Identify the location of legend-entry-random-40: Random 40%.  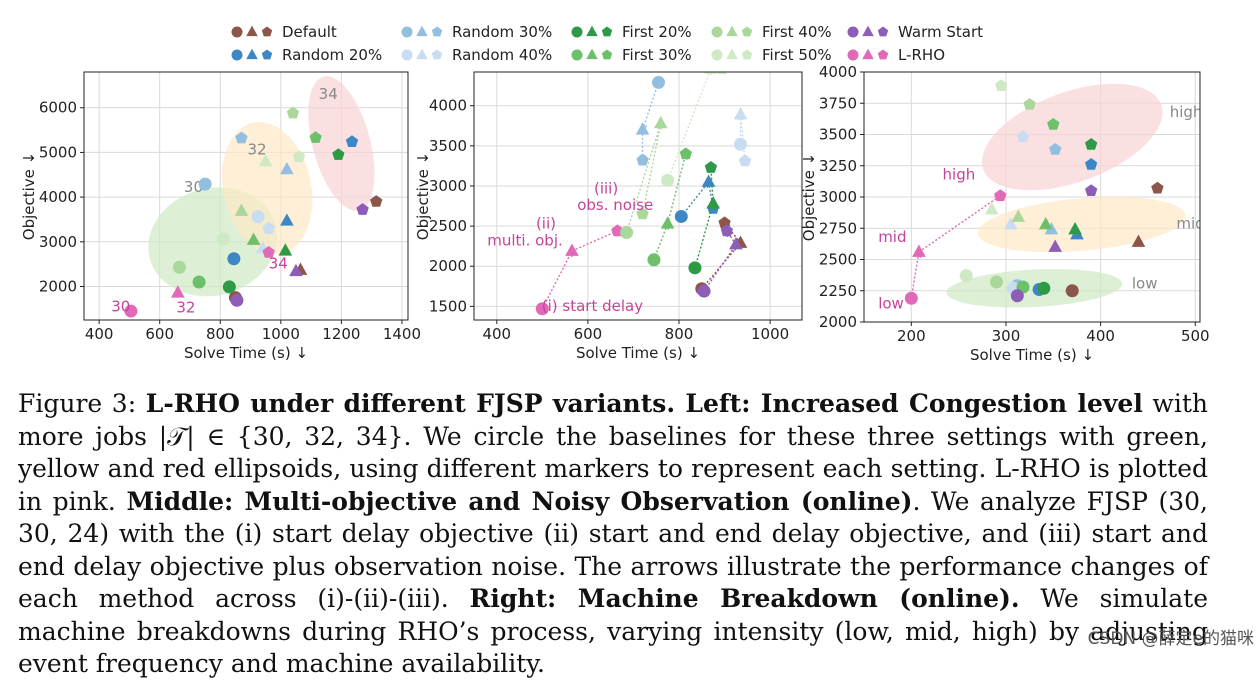
(476, 55).